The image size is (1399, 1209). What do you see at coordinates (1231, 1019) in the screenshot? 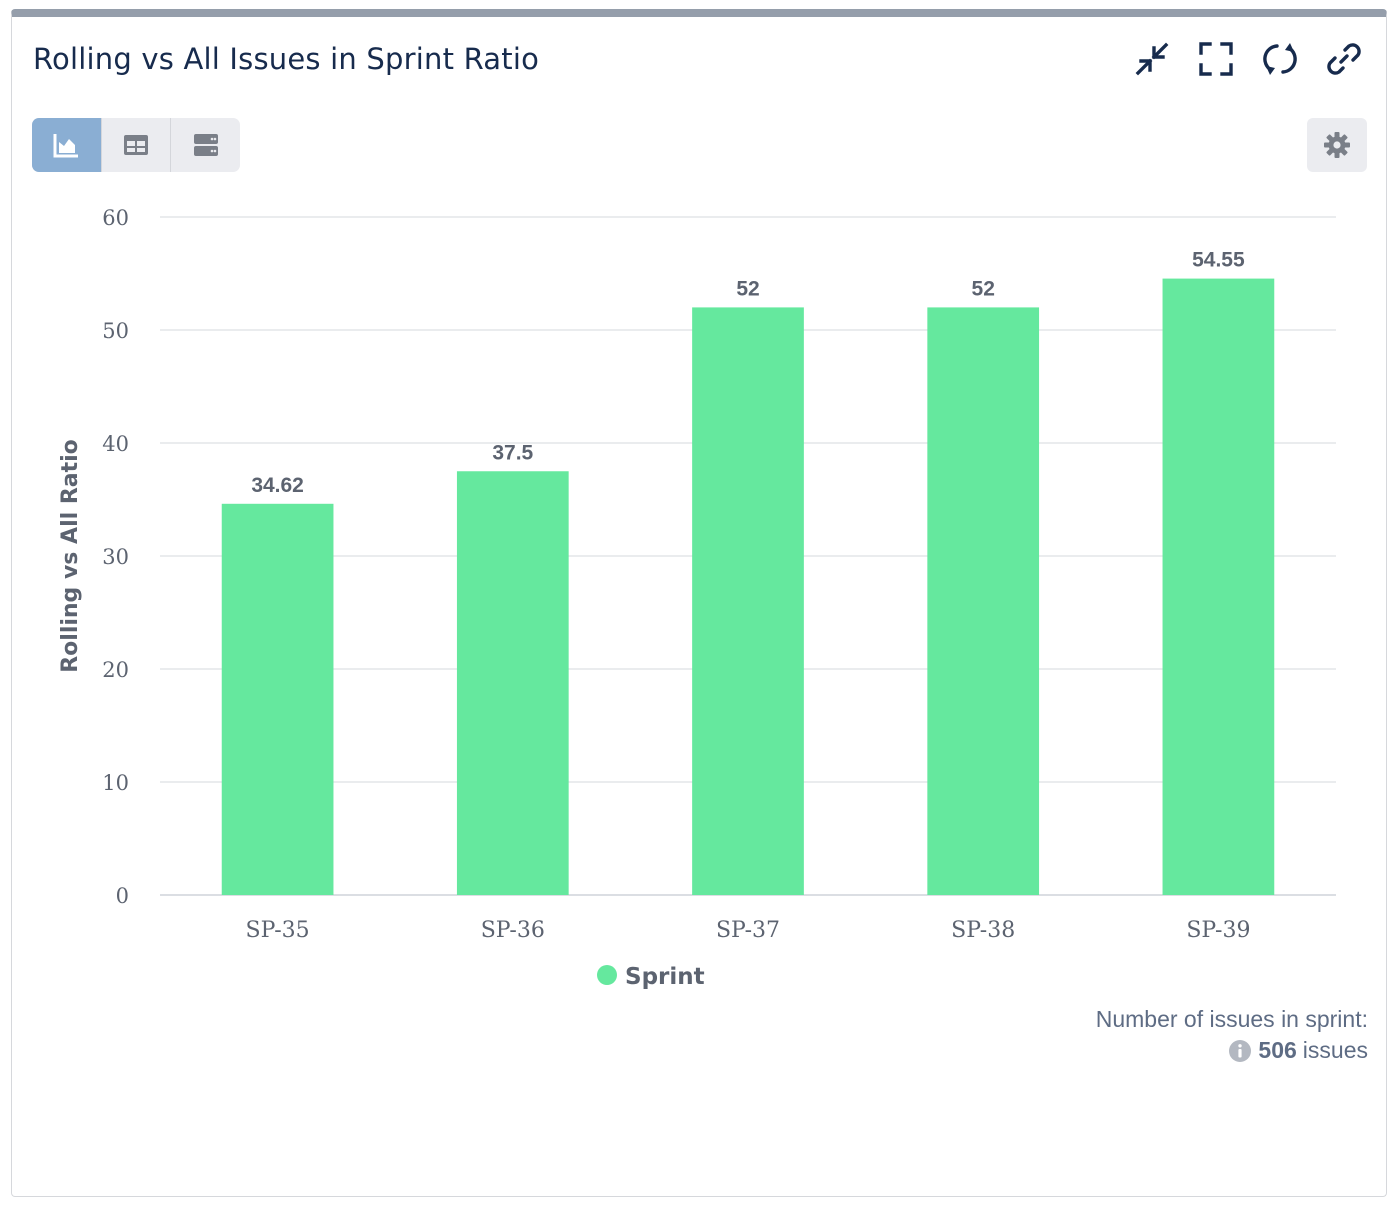
I see `issue-count-label: Number of issues in sprint:` at bounding box center [1231, 1019].